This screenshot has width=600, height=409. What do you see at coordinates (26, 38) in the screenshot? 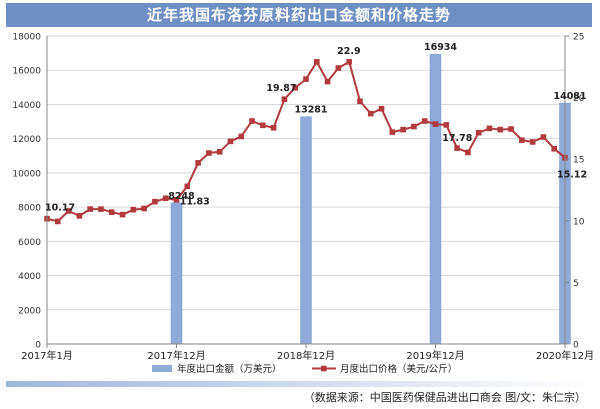
I see `y-left-tick-label: 18000` at bounding box center [26, 38].